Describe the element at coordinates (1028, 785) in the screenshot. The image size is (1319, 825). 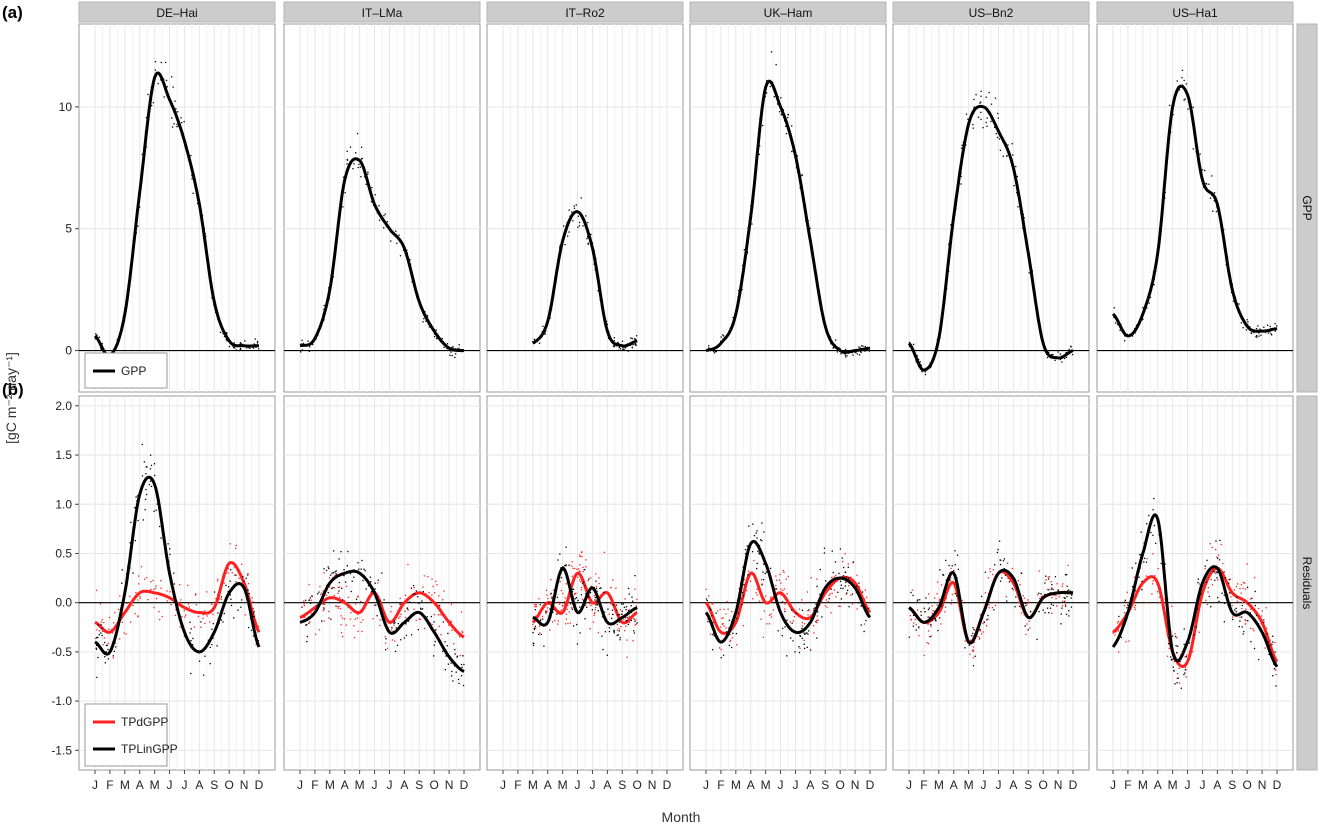
I see `x-tick-label: S` at that location.